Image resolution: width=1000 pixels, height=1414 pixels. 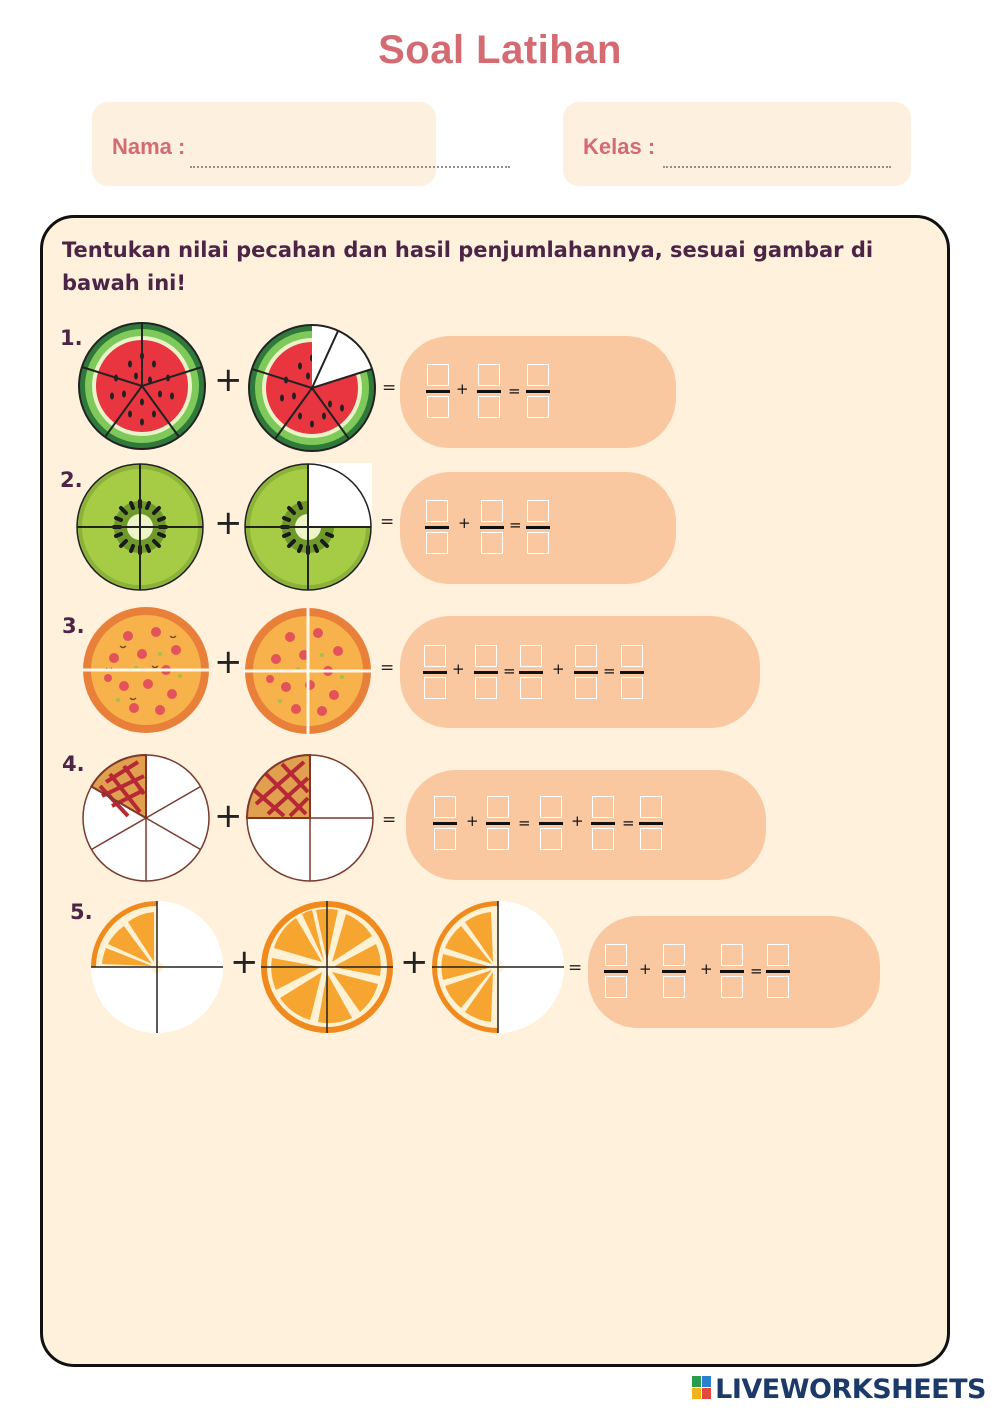 What do you see at coordinates (142, 386) in the screenshot?
I see `watermelon-full-image` at bounding box center [142, 386].